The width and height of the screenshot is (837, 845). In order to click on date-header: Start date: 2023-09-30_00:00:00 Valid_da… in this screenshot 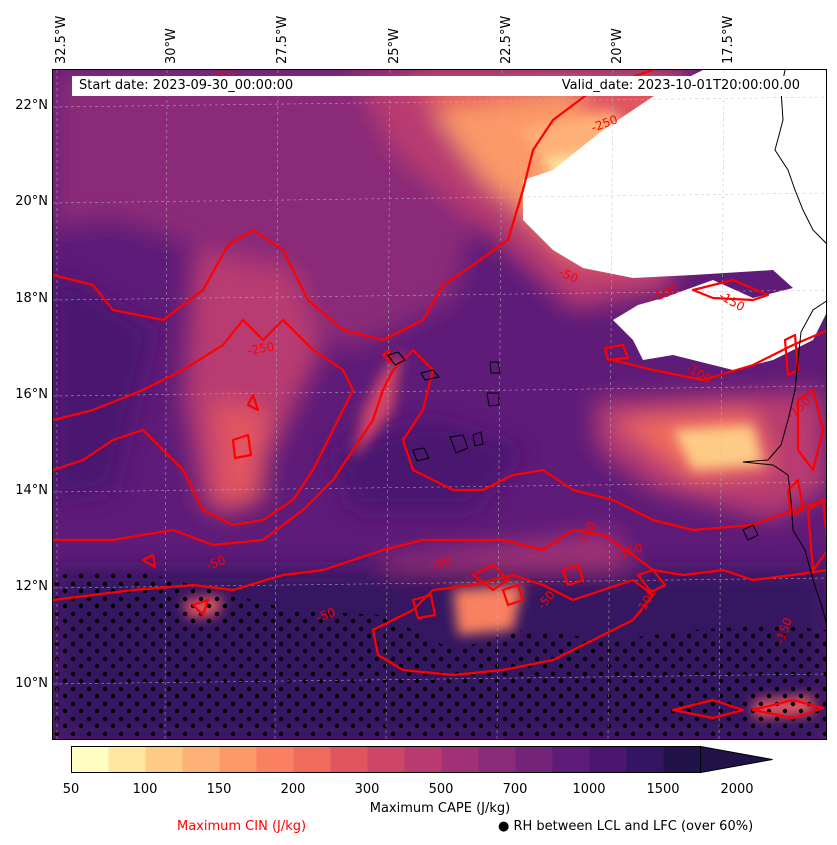, I will do `click(442, 86)`.